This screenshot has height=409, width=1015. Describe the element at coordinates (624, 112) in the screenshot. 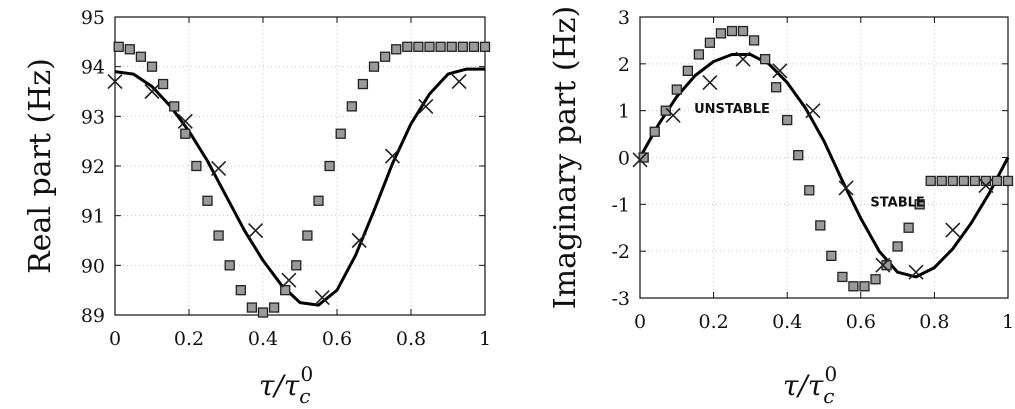

I see `y-tick-label: 1` at that location.